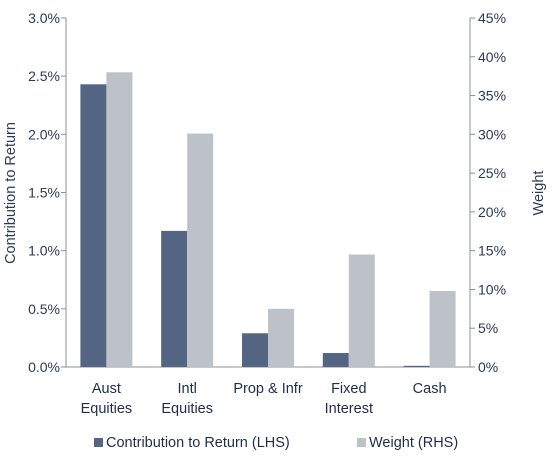 This screenshot has width=556, height=465. I want to click on category-label: Cash, so click(430, 389).